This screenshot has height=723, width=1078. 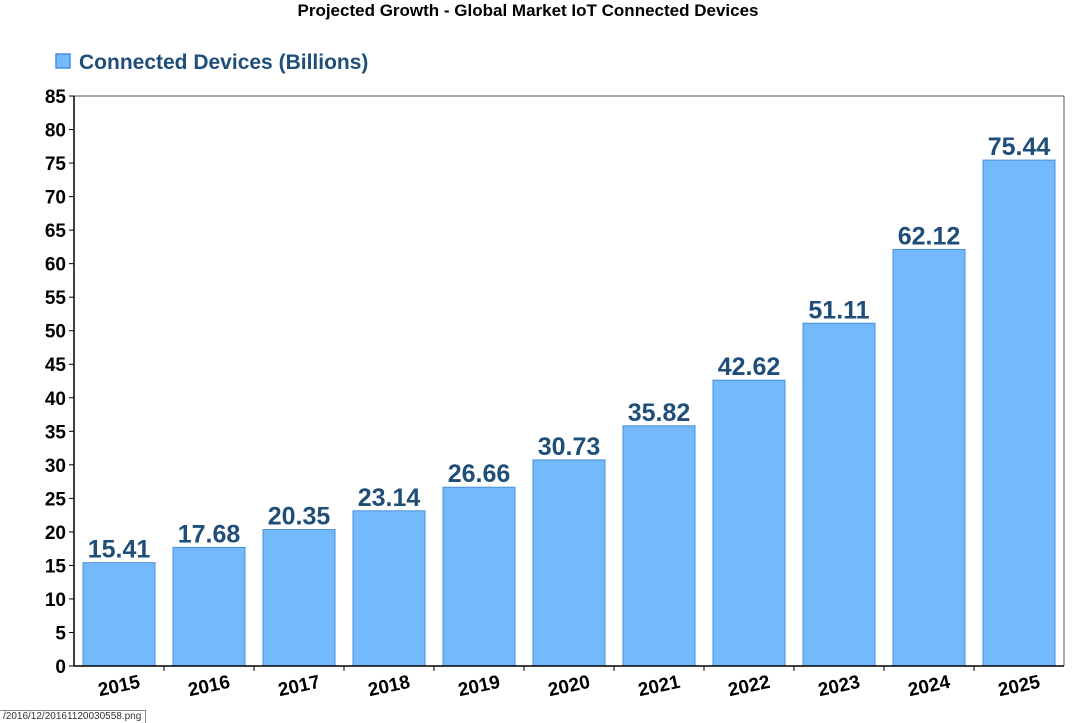 What do you see at coordinates (56, 97) in the screenshot?
I see `y-tick-label: 85` at bounding box center [56, 97].